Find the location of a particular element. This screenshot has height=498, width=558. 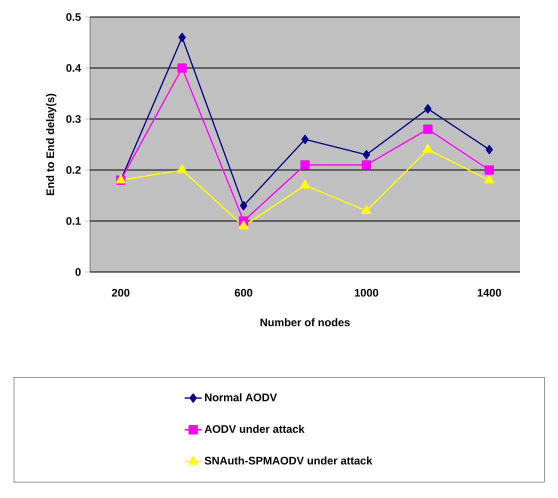

x-tick-label: 1400 is located at coordinates (490, 292).